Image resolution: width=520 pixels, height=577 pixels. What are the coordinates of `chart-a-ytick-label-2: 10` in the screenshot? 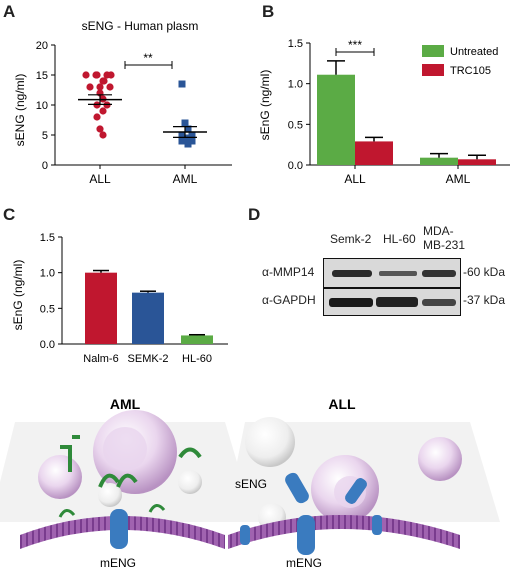 It's located at (42, 106).